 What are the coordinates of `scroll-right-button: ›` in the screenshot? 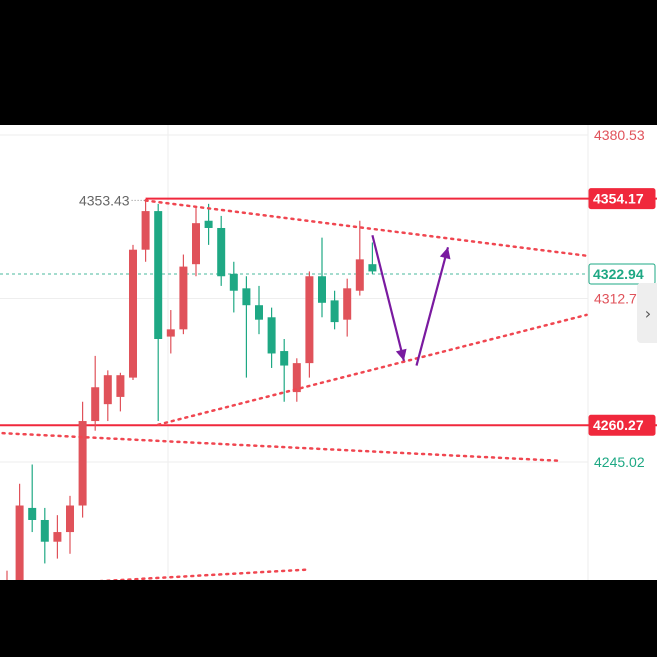 It's located at (647, 313).